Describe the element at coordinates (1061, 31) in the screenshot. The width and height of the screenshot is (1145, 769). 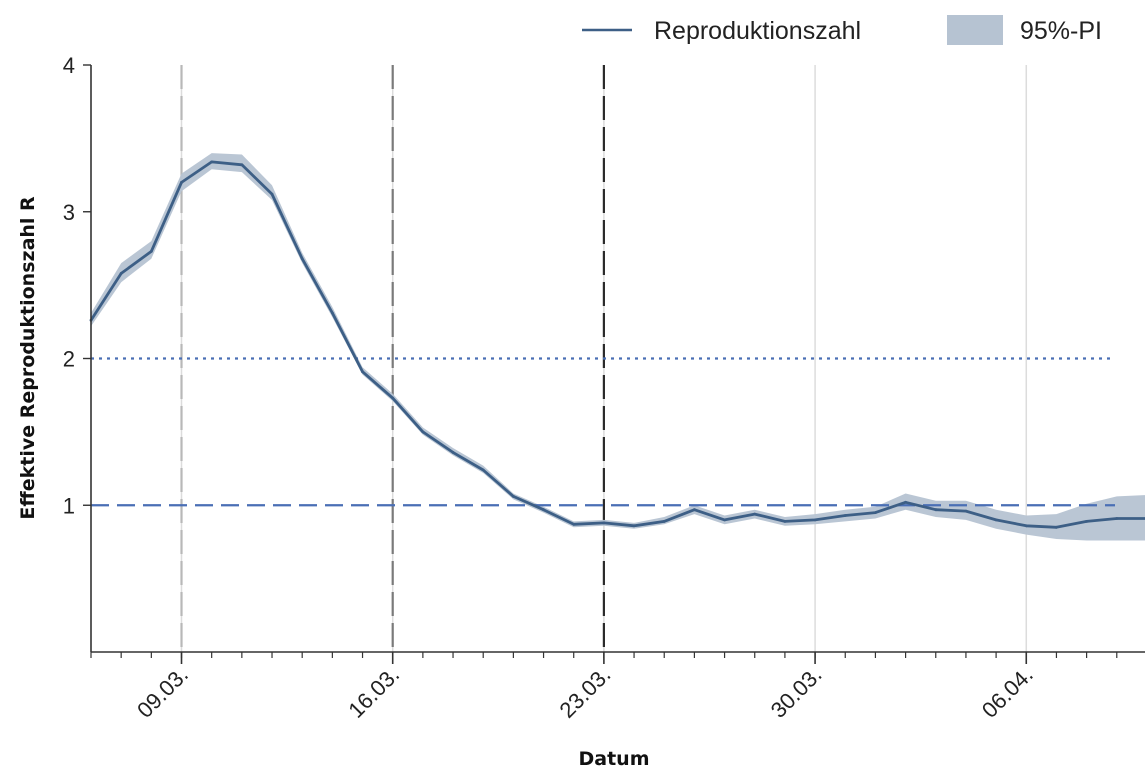
I see `legend-label-band: 95%-PI` at that location.